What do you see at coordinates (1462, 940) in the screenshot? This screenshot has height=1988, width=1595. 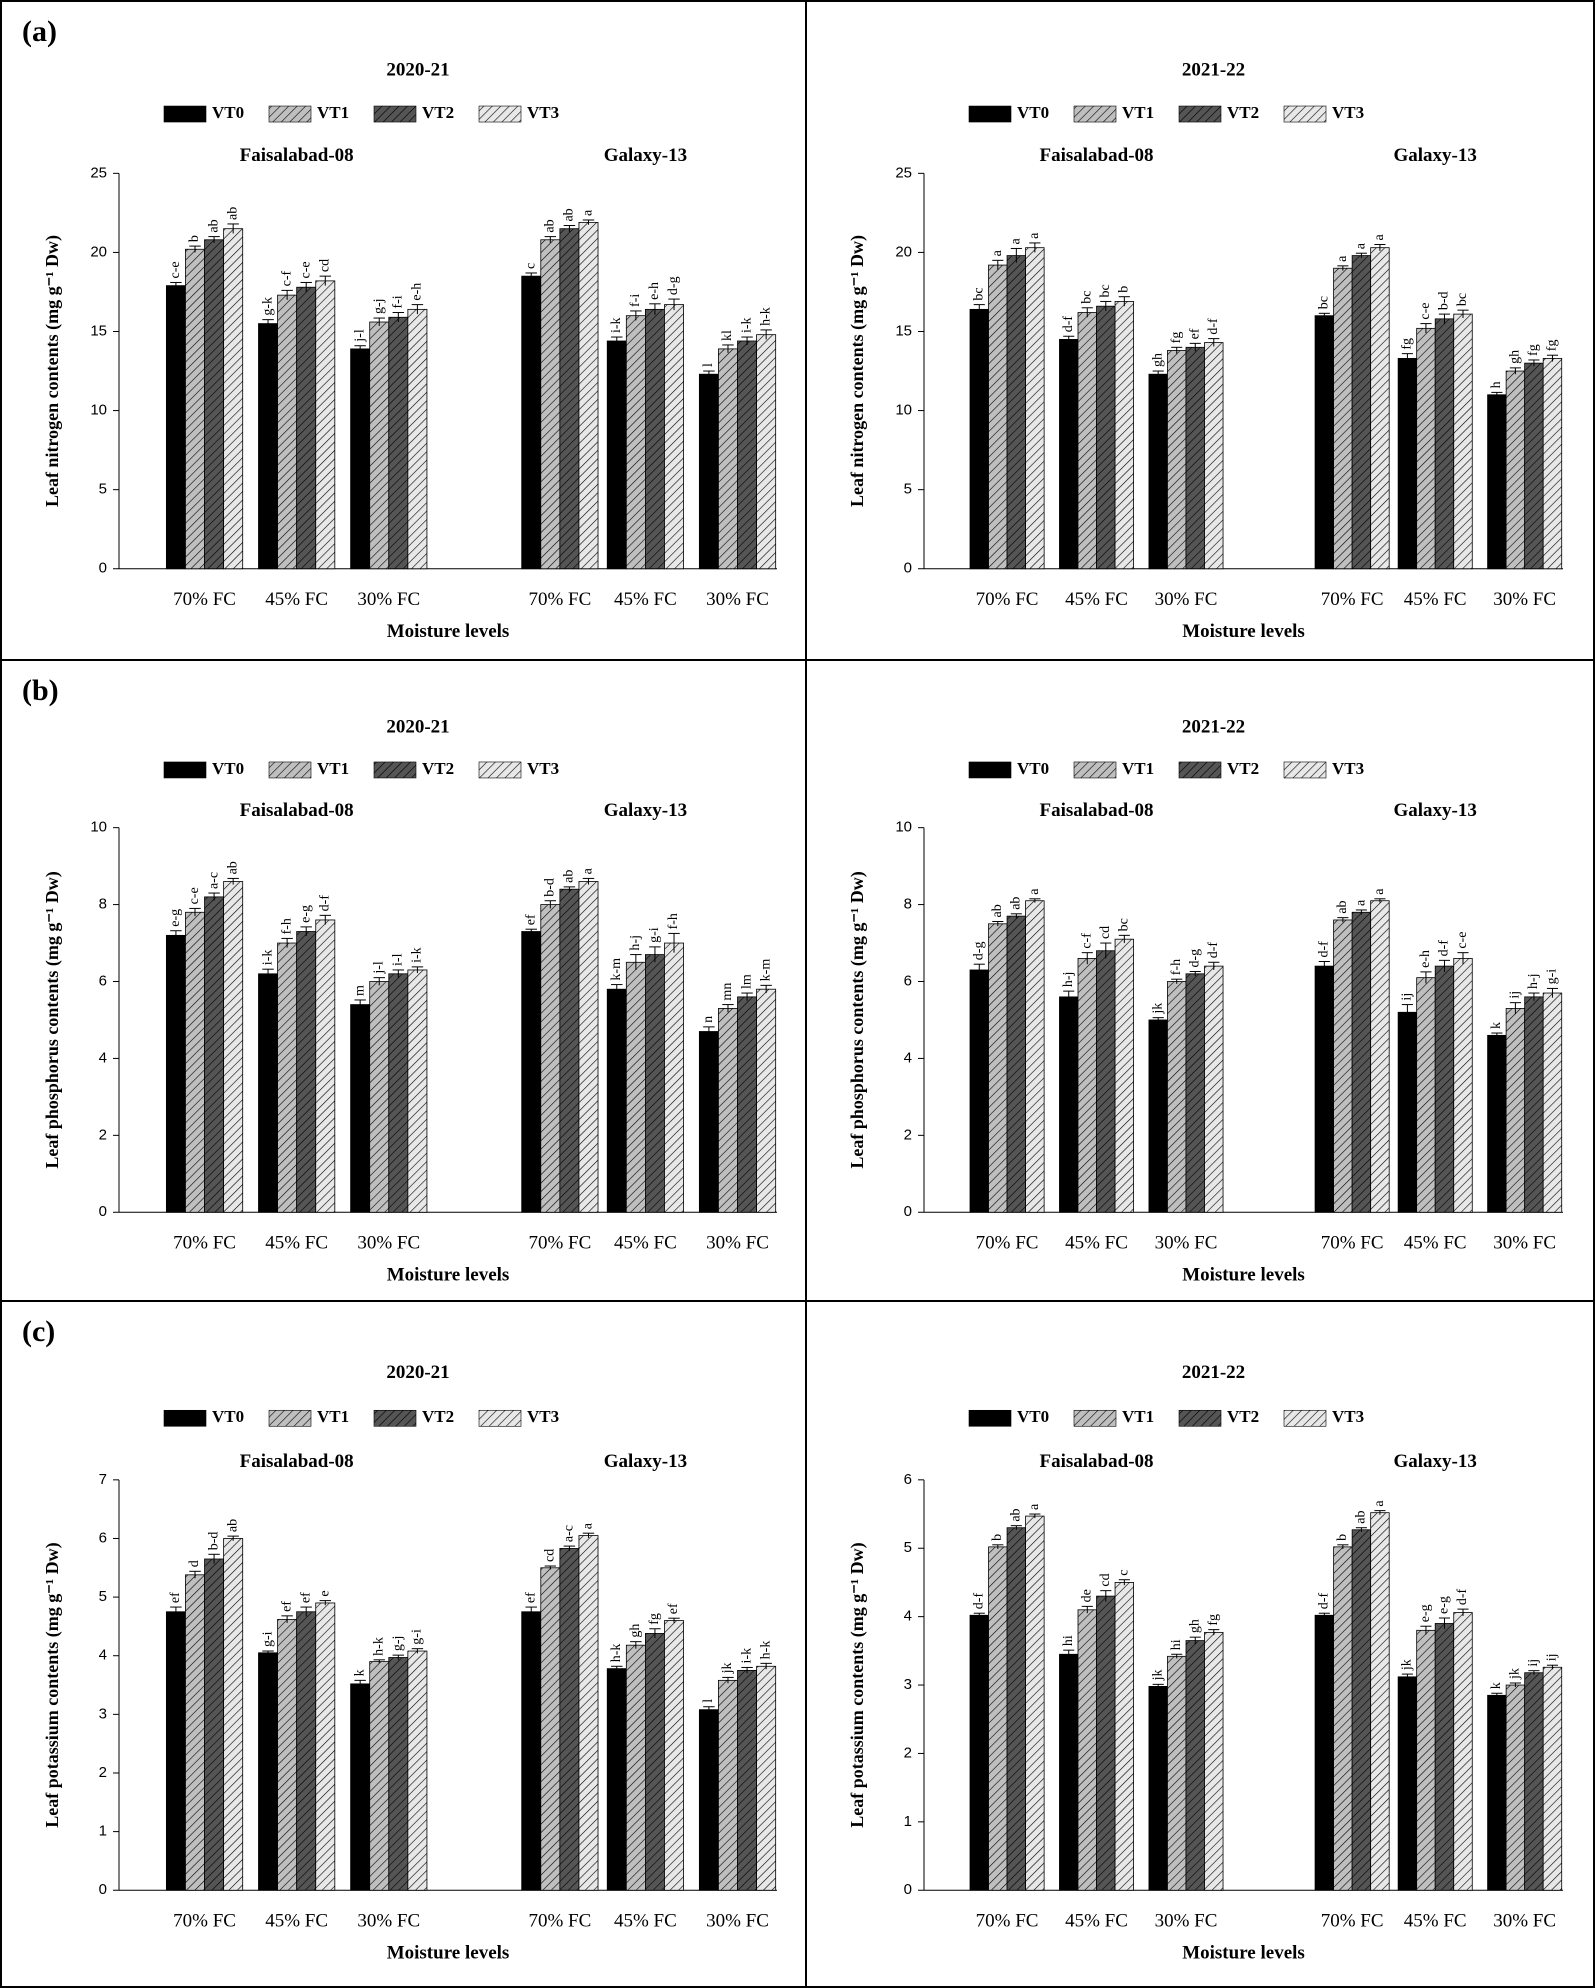 I see `significance-letter: c-e` at bounding box center [1462, 940].